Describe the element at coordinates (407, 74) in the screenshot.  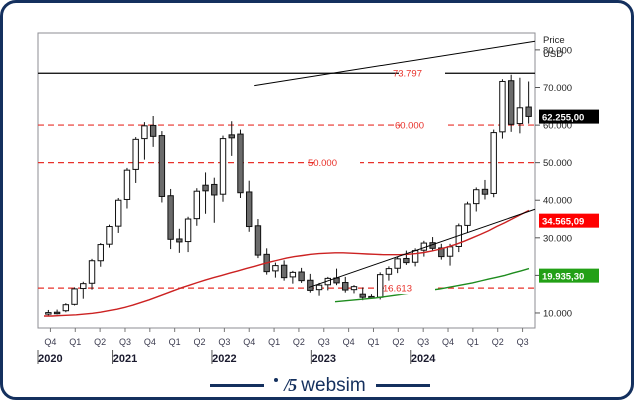
I see `level-label-73.797: 73.797` at that location.